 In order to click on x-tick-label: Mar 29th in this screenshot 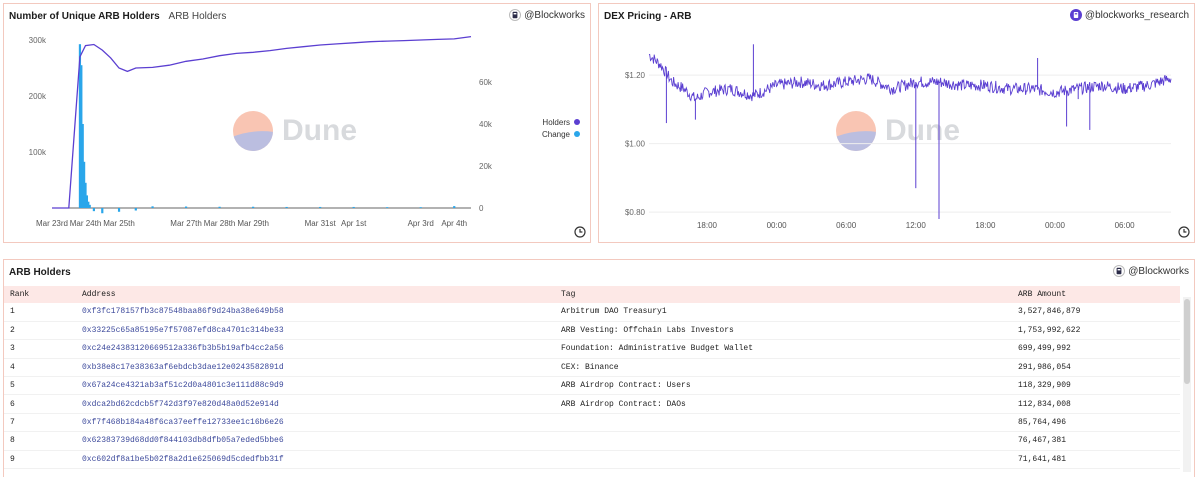, I will do `click(253, 223)`.